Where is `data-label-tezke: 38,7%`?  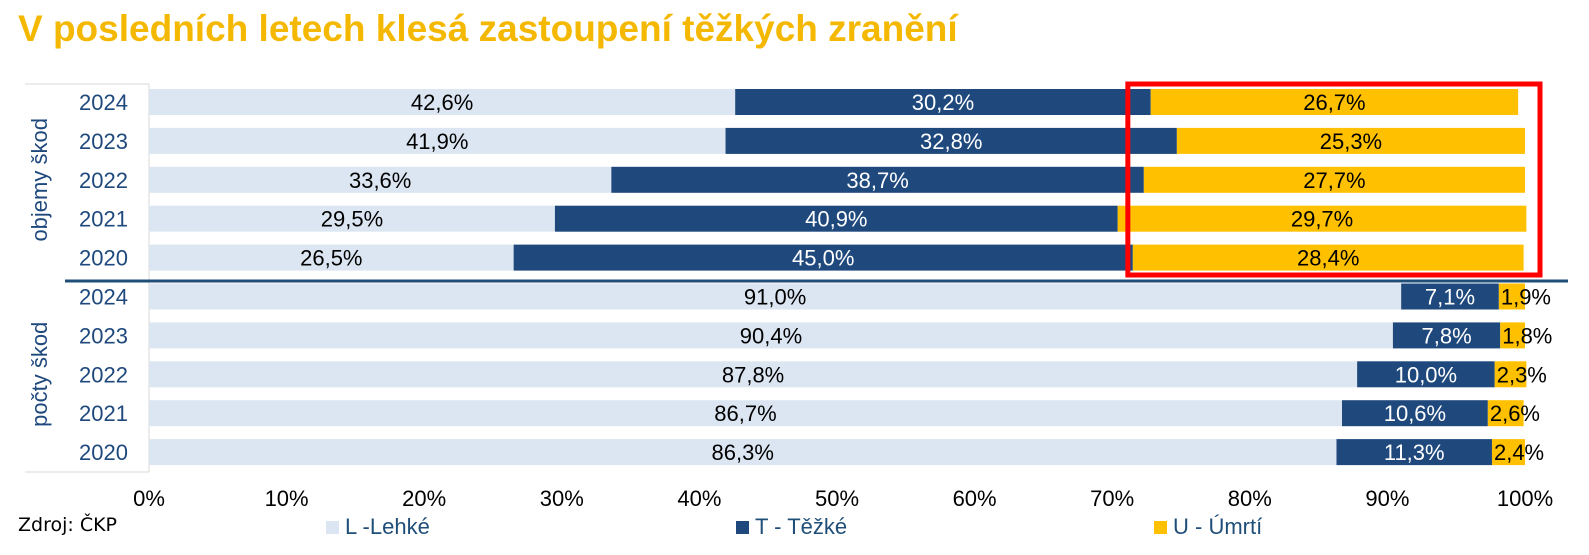
data-label-tezke: 38,7% is located at coordinates (877, 180).